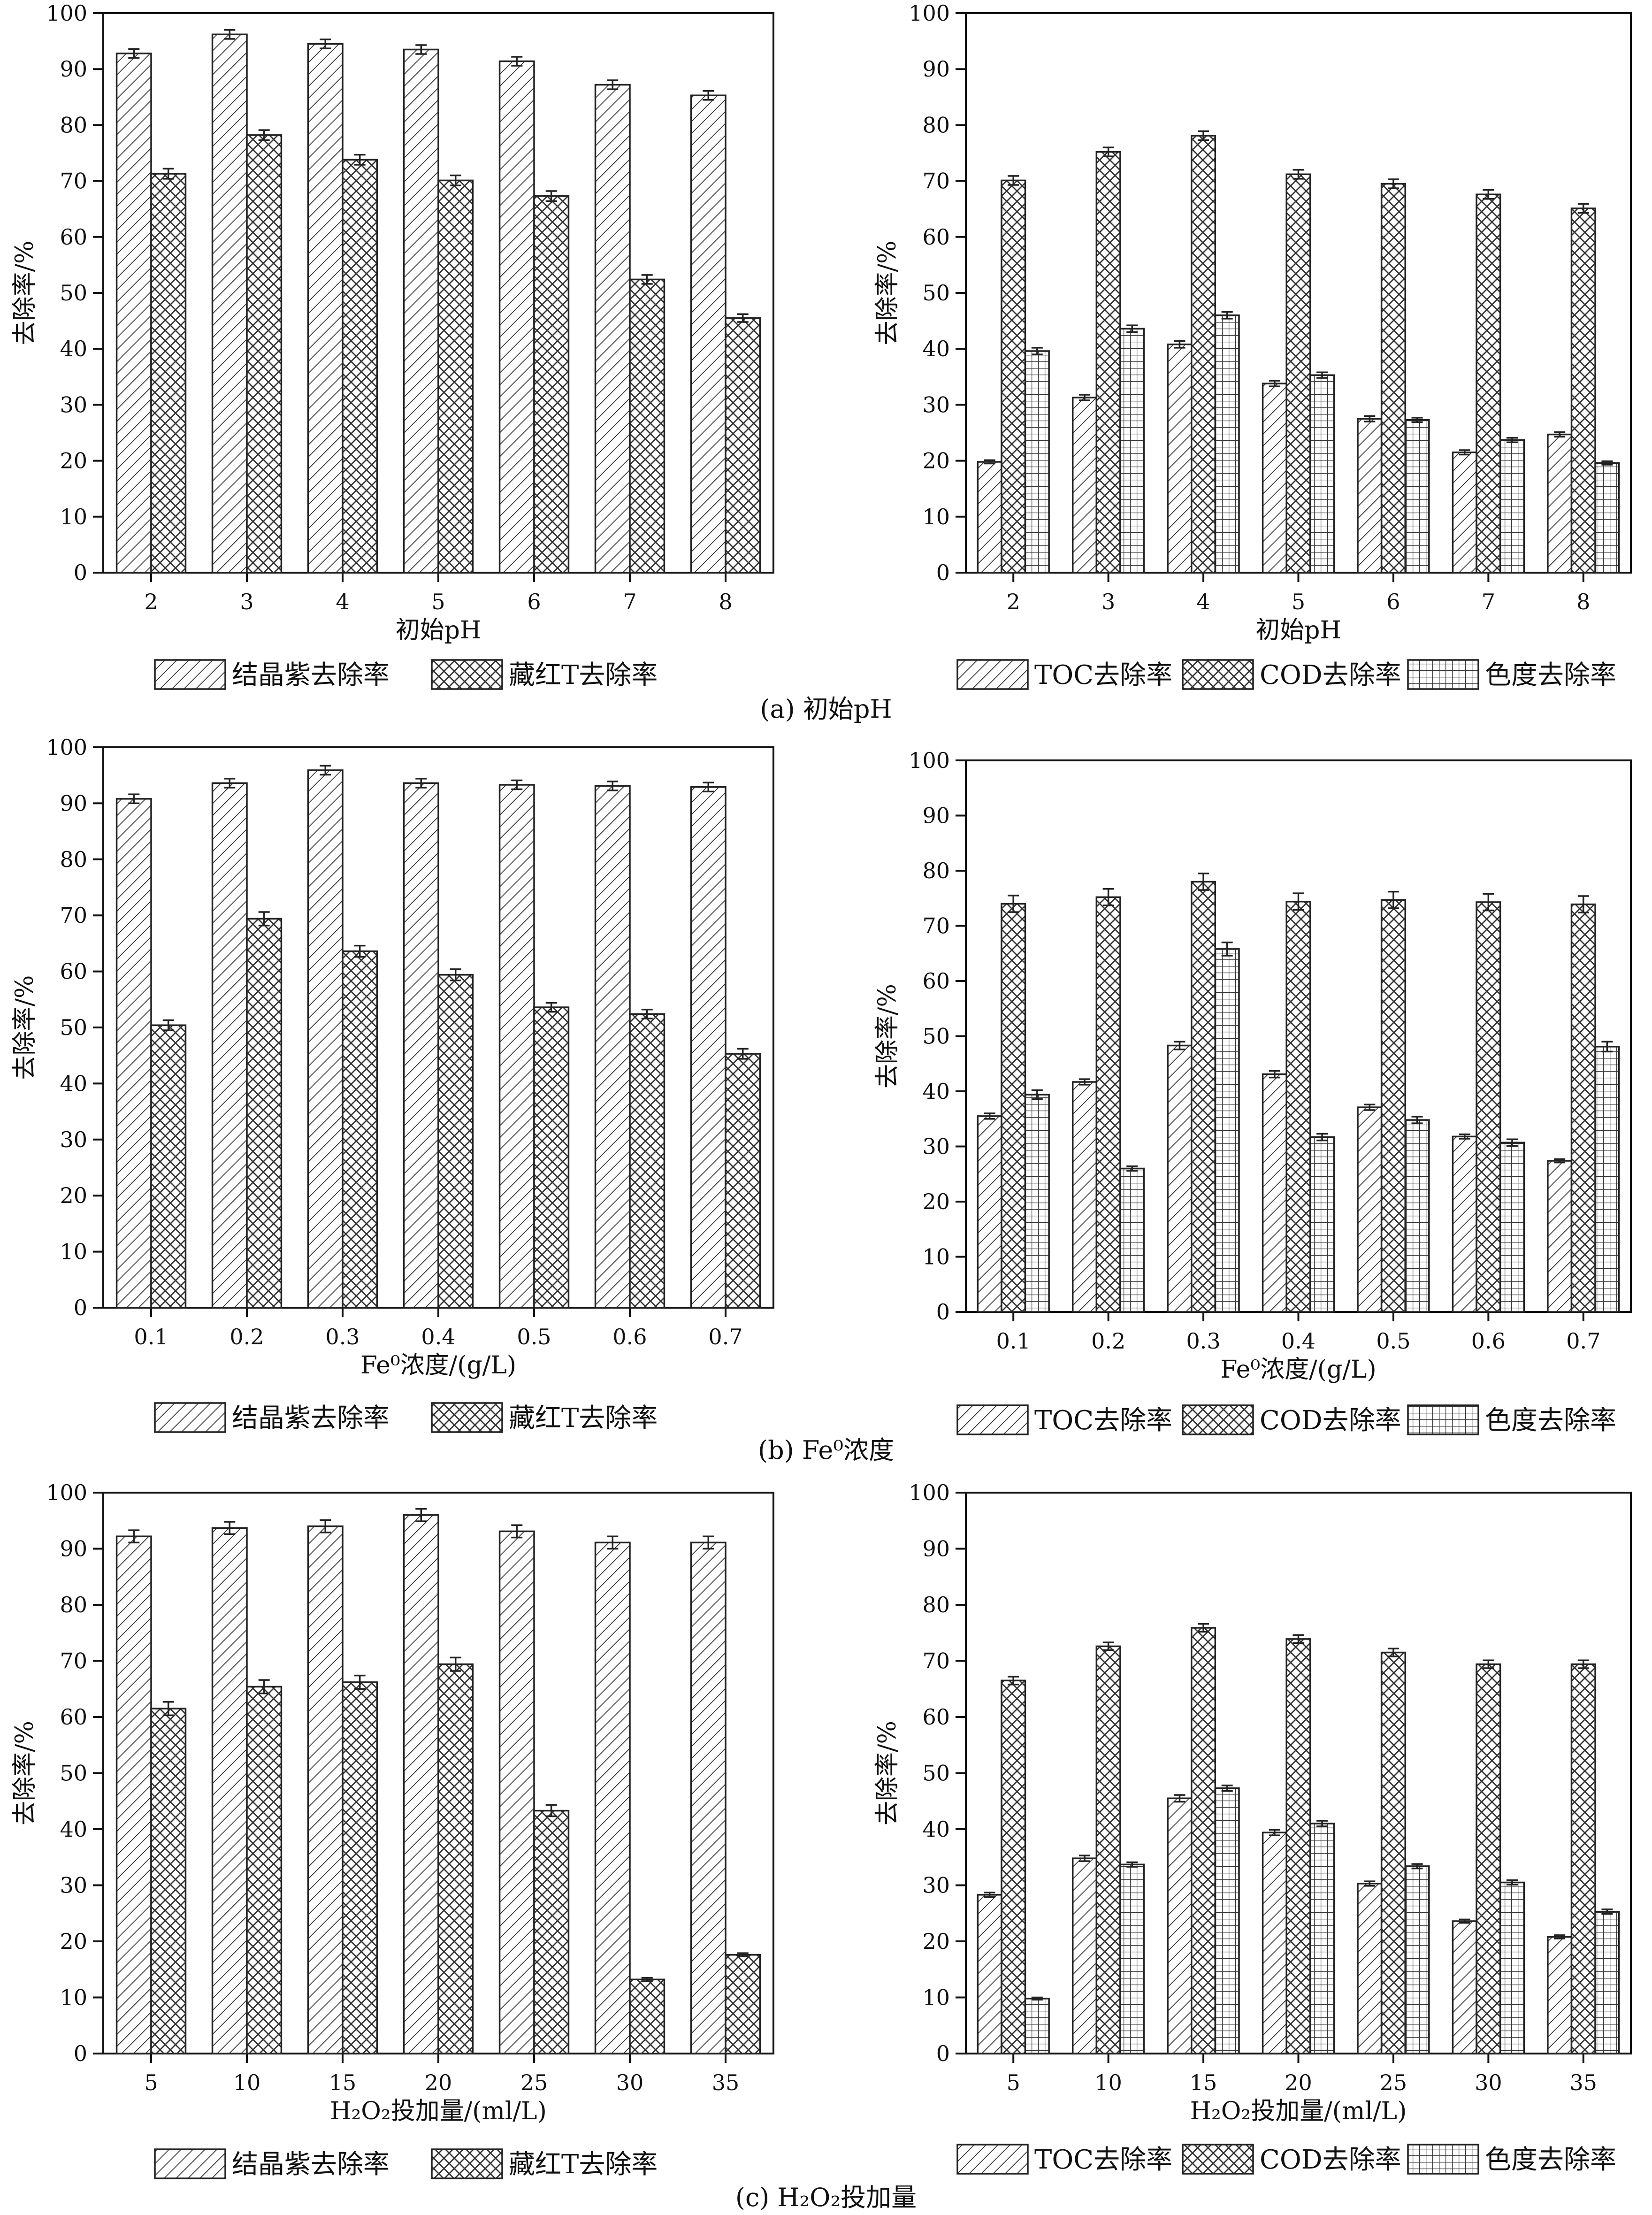 This screenshot has height=2215, width=1652. Describe the element at coordinates (1298, 2082) in the screenshot. I see `x-tick-label: 20` at that location.